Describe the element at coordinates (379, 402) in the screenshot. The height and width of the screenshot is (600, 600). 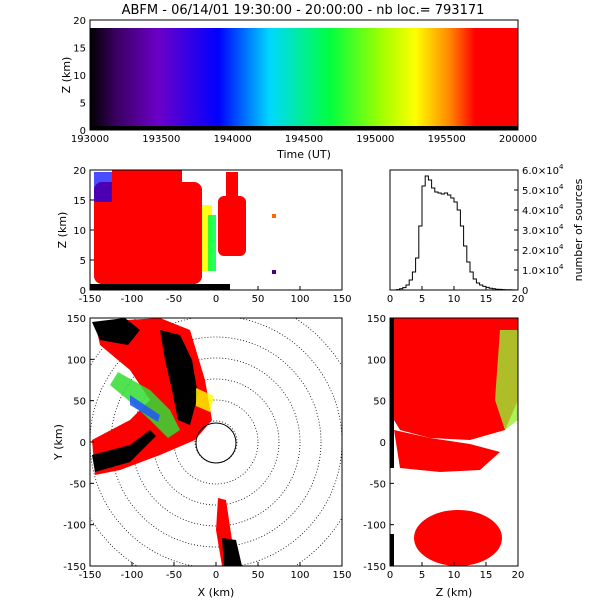
I see `z-y-ytick-label: 50` at that location.